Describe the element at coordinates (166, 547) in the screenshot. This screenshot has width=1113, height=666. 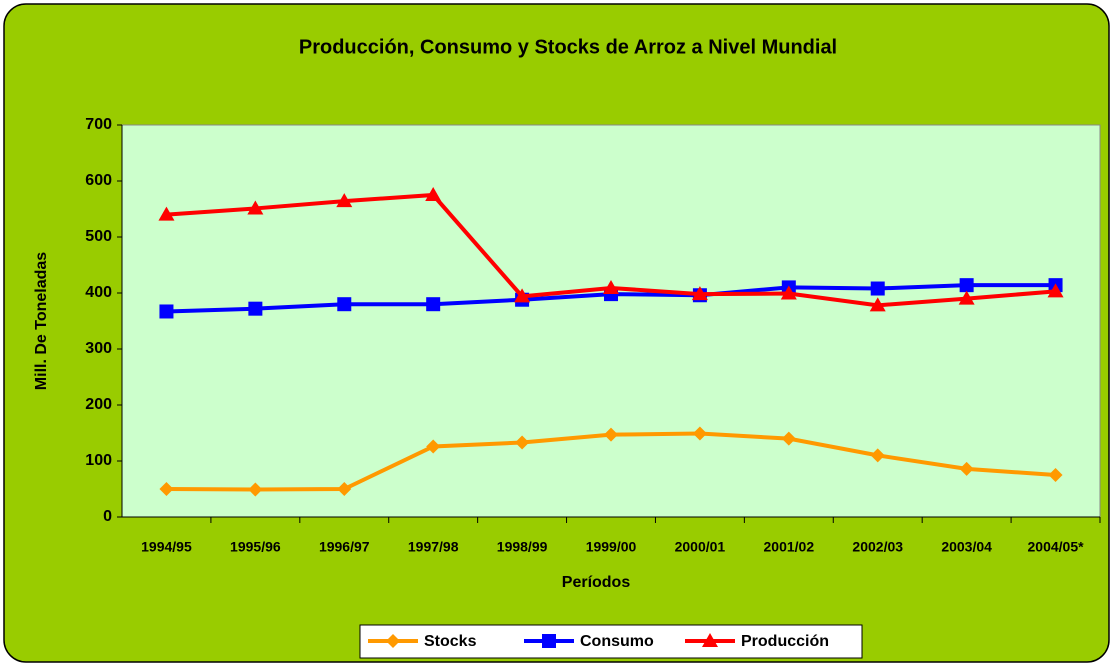
I see `x-tick-label: 1994/95` at that location.